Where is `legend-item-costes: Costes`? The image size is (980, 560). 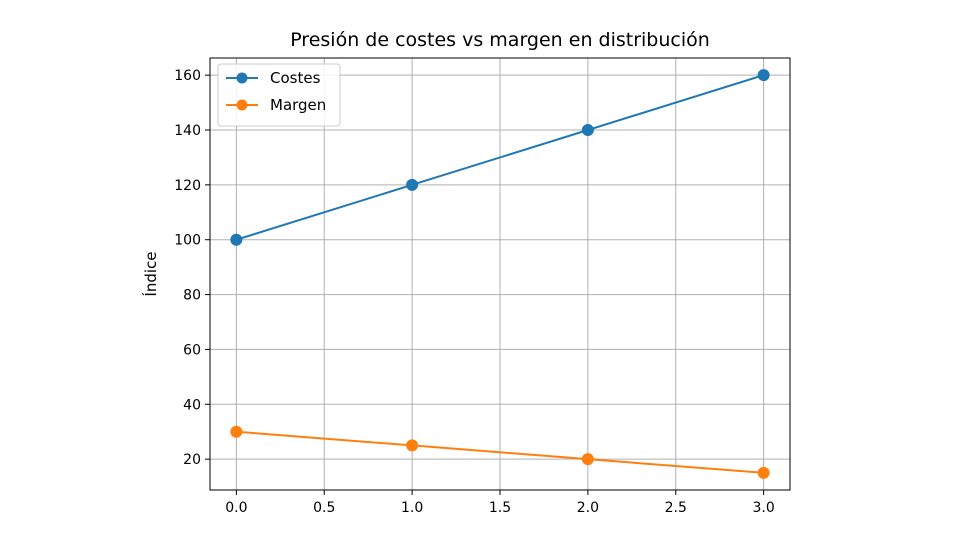
legend-item-costes: Costes is located at coordinates (273, 78).